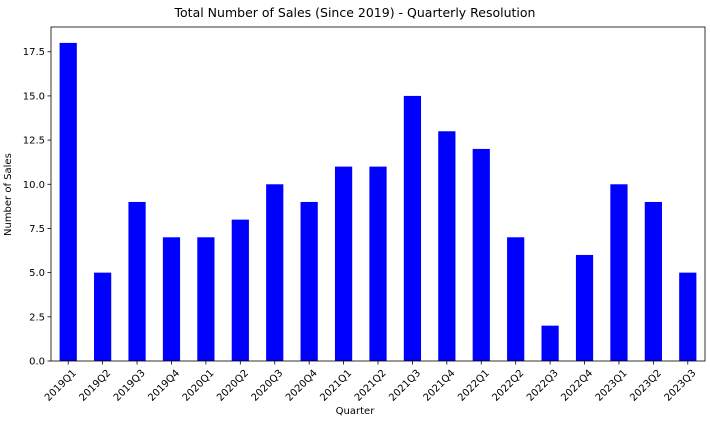 Image resolution: width=710 pixels, height=424 pixels. Describe the element at coordinates (550, 343) in the screenshot. I see `bar-2022Q3` at that location.